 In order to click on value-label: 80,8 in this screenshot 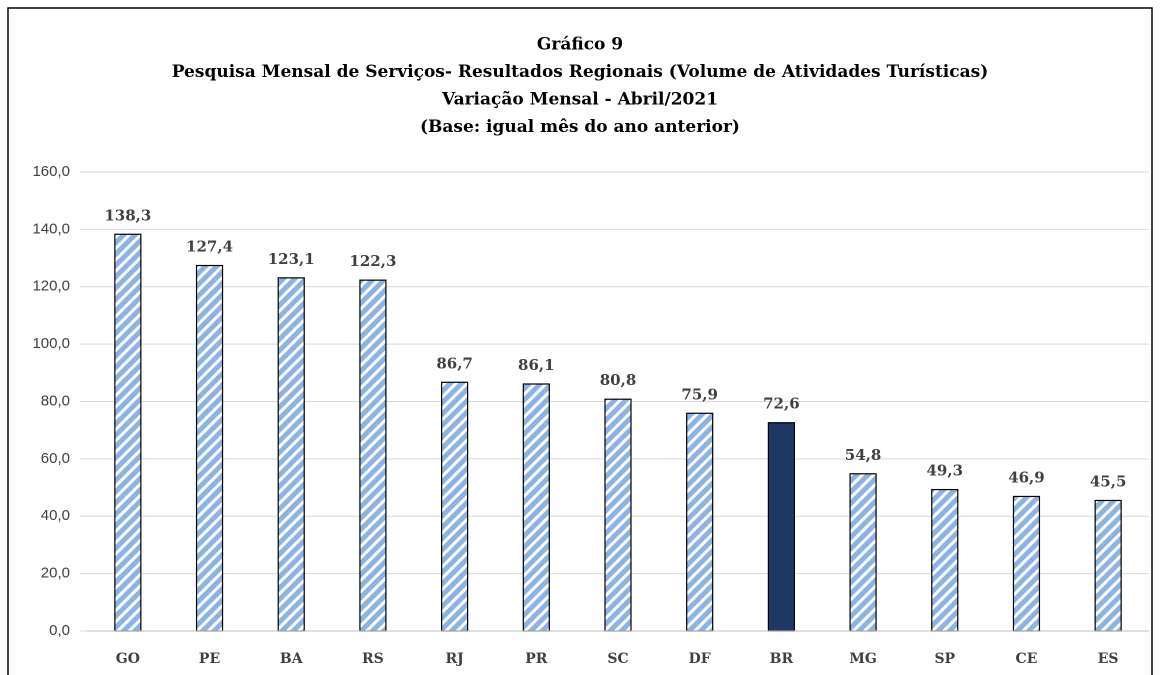, I will do `click(618, 380)`.